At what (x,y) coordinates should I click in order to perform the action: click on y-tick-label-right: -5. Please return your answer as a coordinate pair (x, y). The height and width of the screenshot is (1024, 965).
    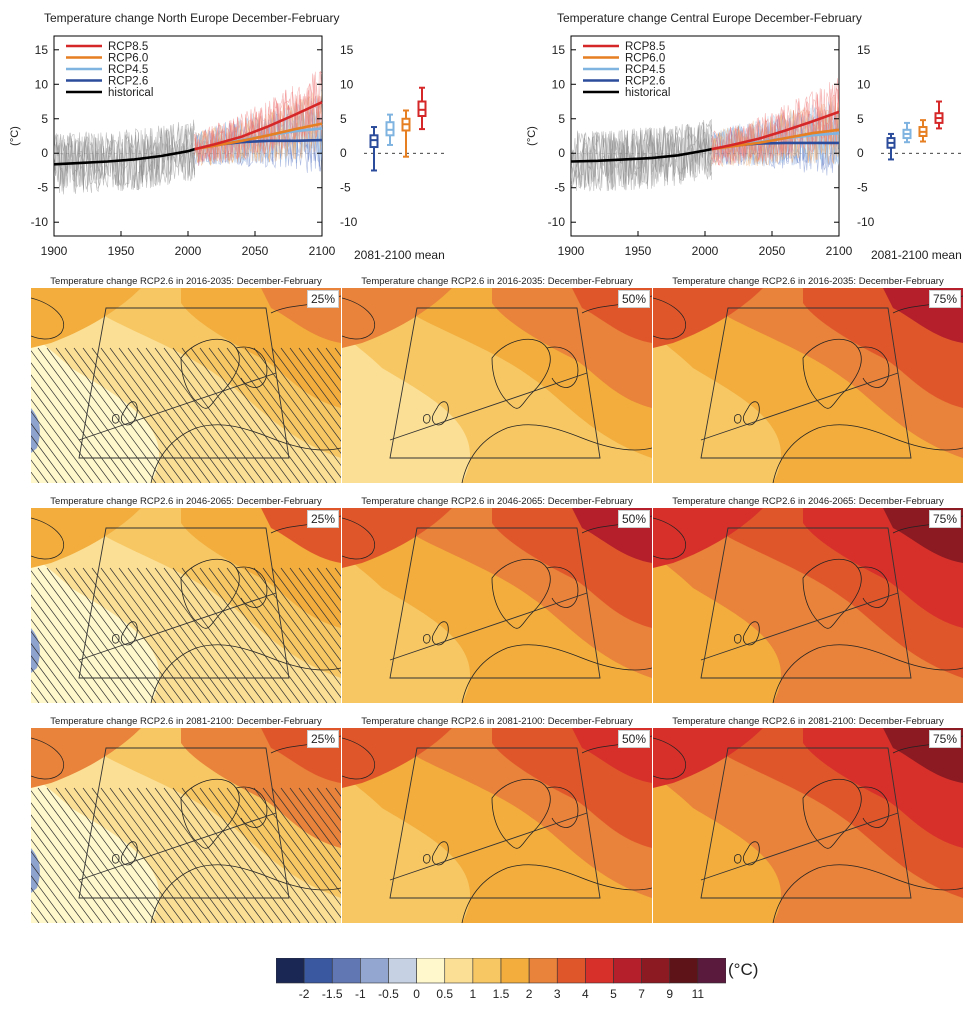
    Looking at the image, I should click on (345, 188).